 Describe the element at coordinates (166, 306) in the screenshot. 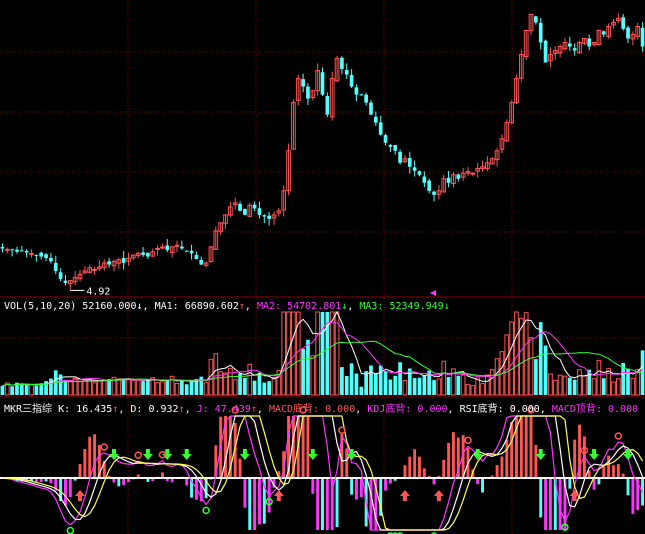

I see `ma1-label: MA1:` at that location.